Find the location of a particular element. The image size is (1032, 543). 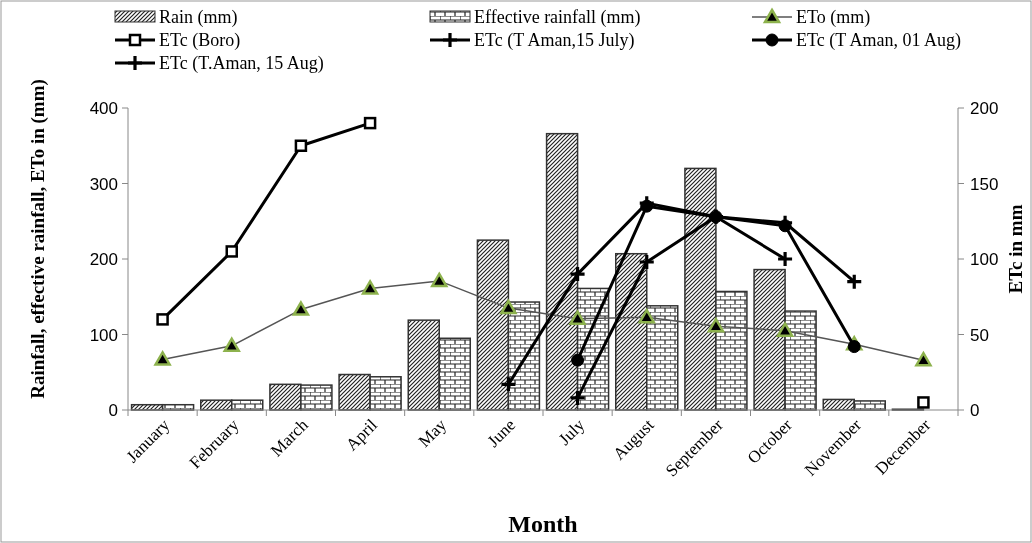

y2-tick-label: 150 is located at coordinates (984, 184).